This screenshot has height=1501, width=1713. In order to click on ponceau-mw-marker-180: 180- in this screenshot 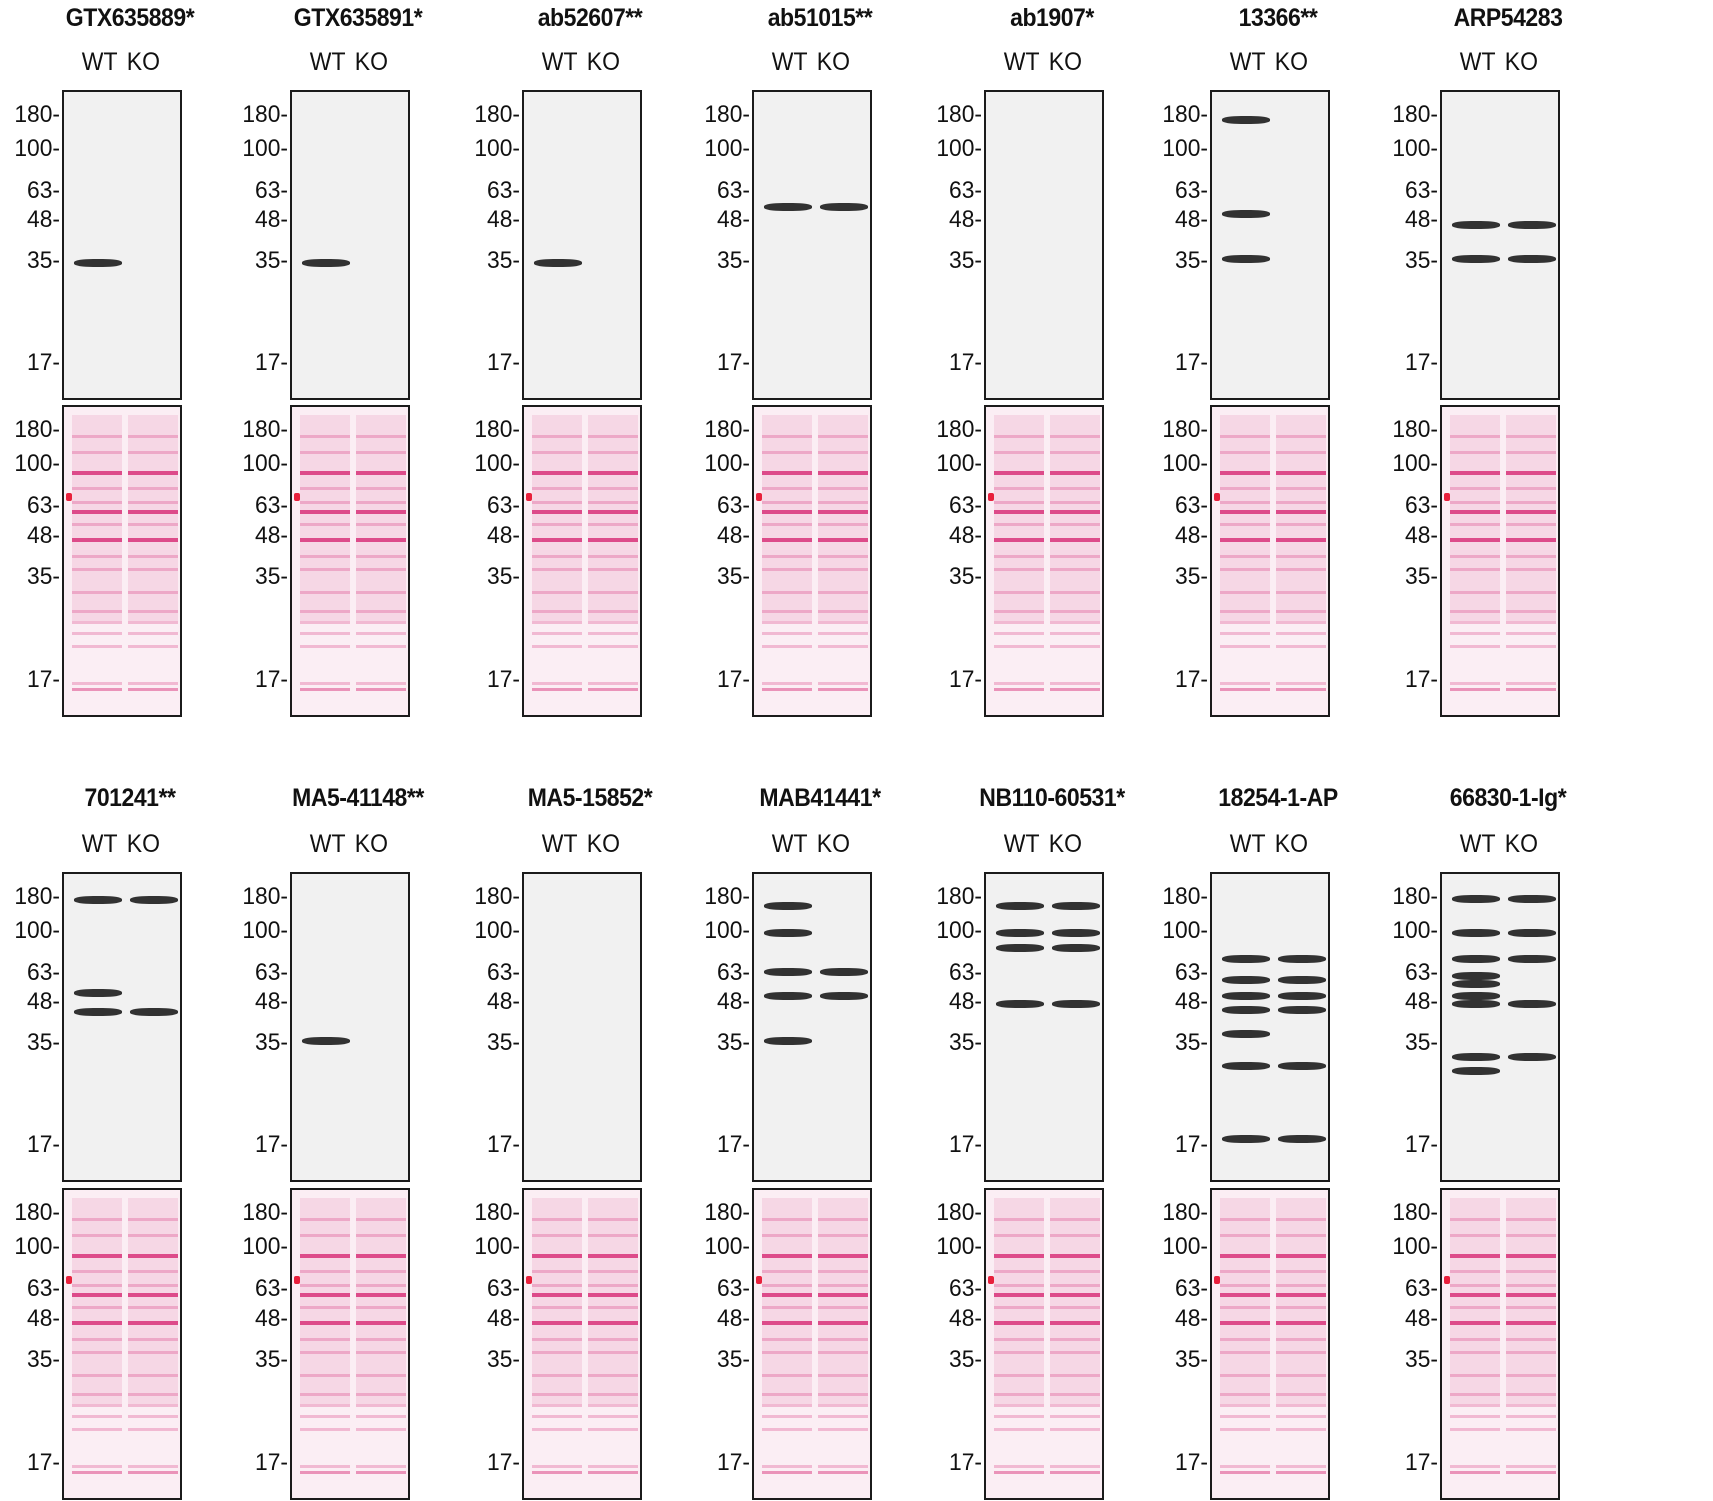, I will do `click(959, 1212)`.